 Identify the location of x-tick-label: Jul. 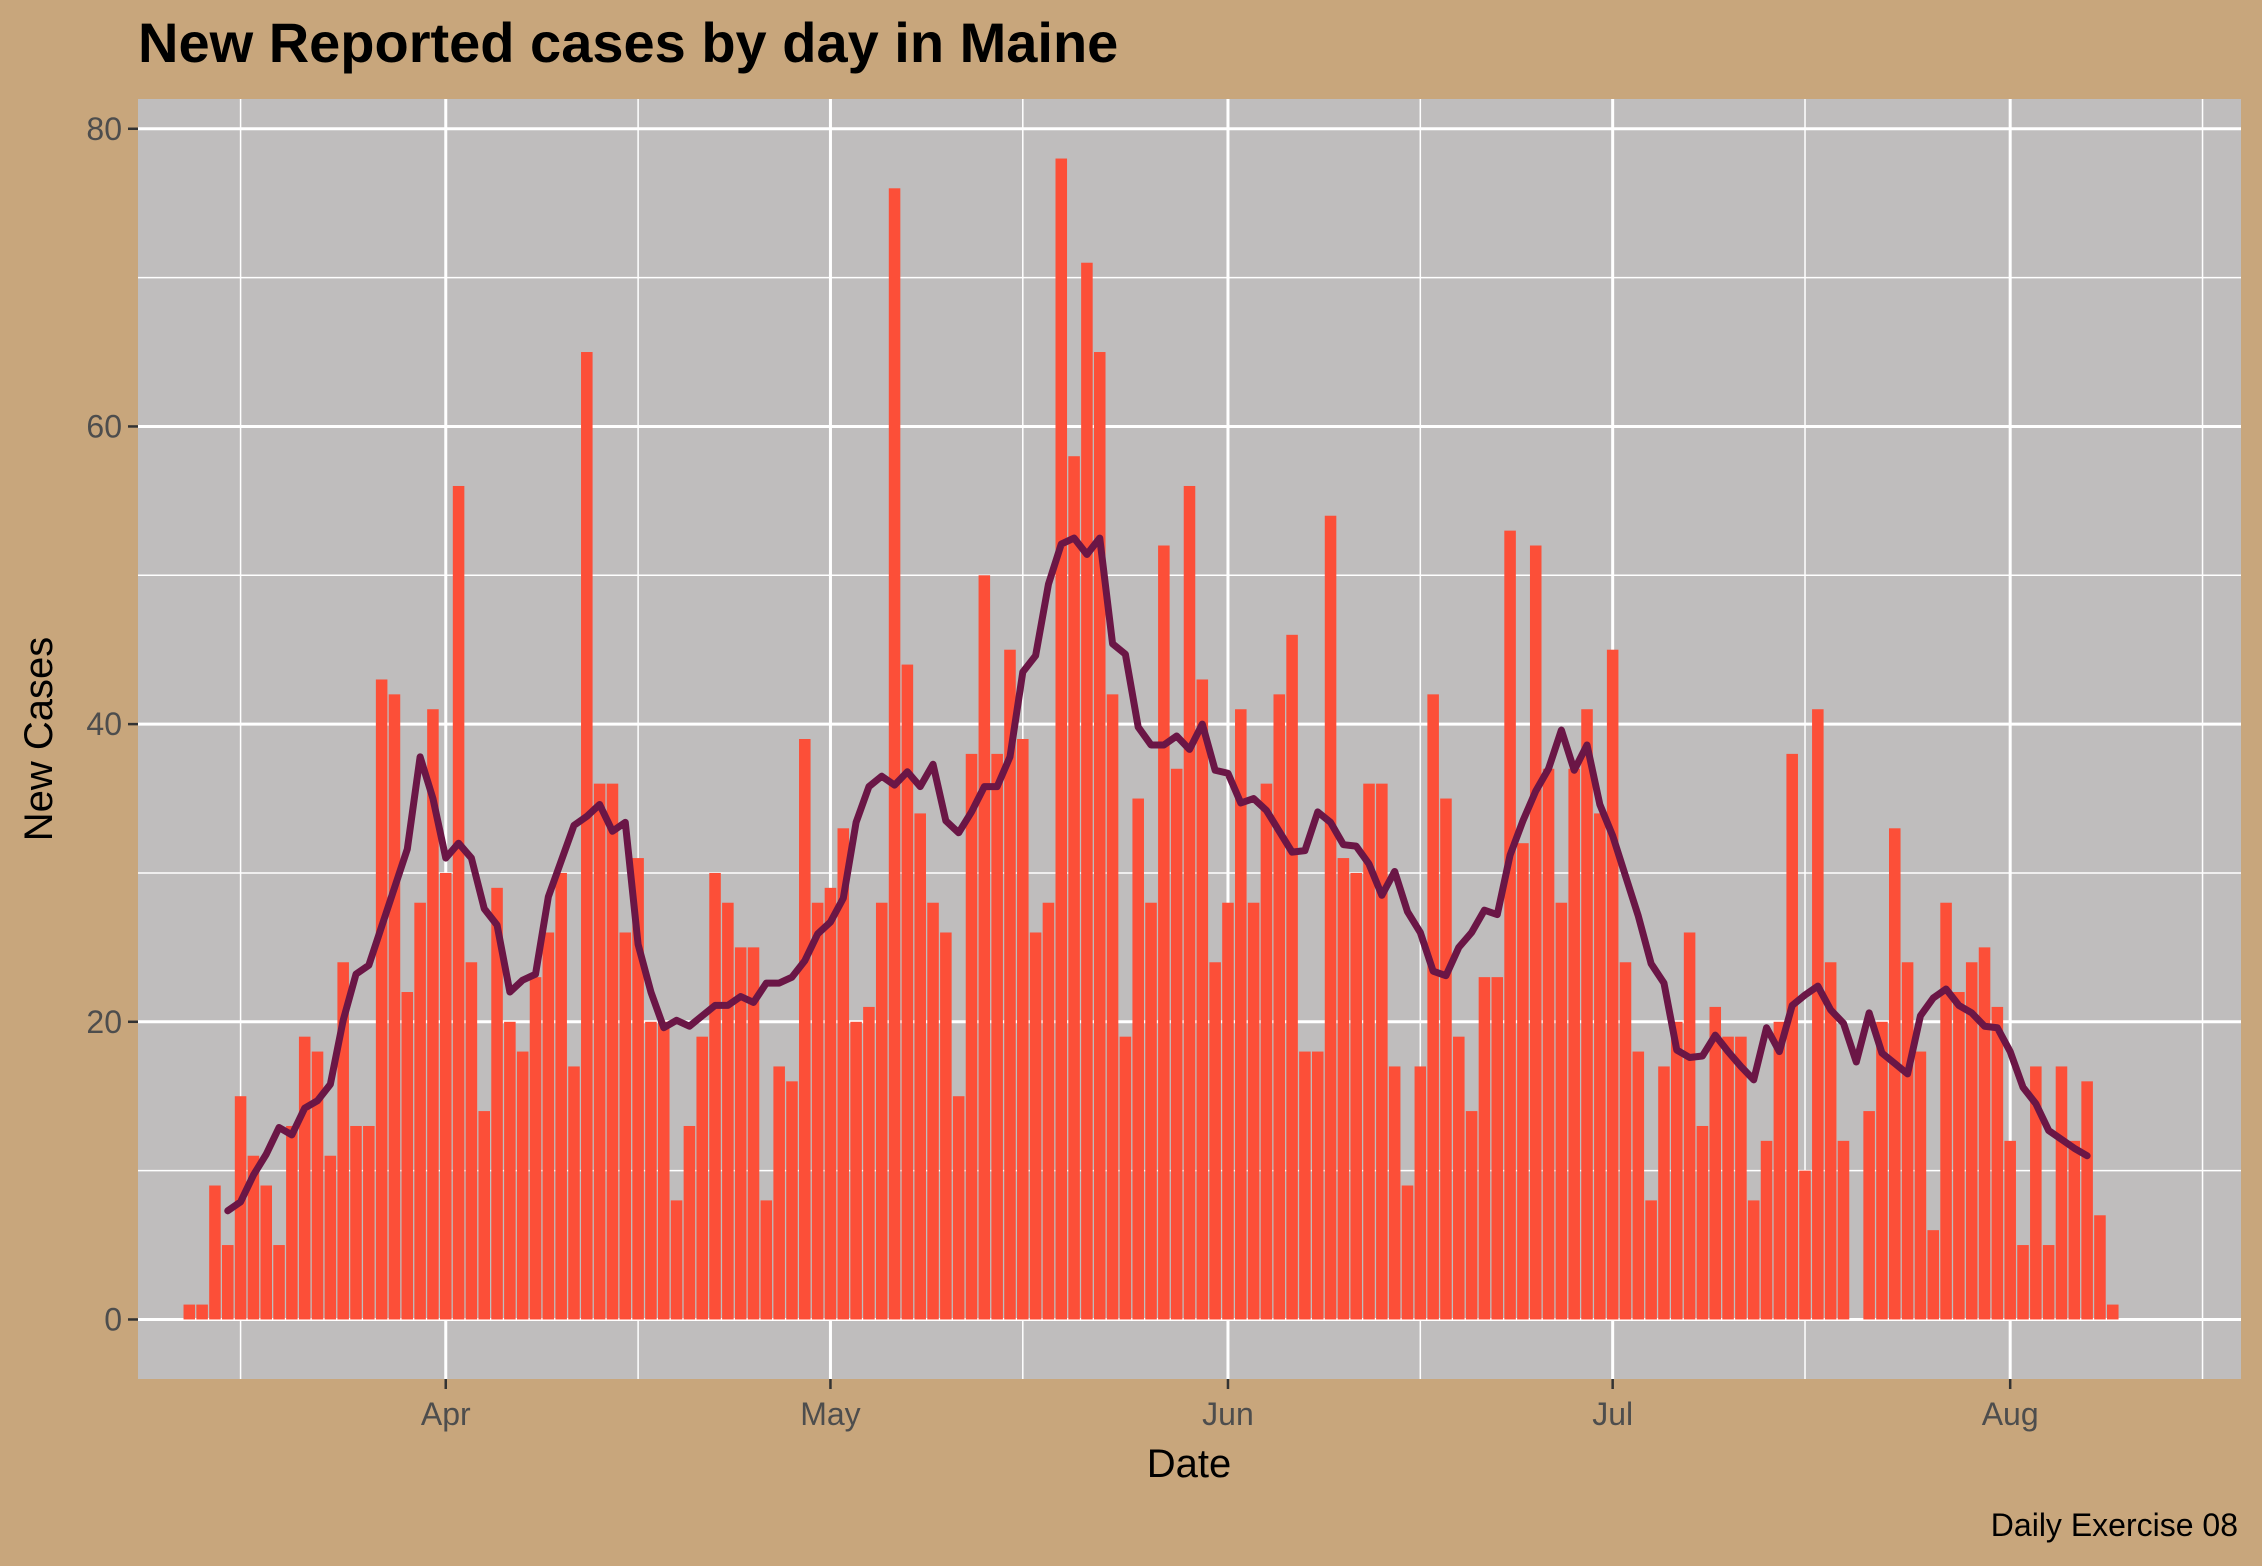
(1612, 1414).